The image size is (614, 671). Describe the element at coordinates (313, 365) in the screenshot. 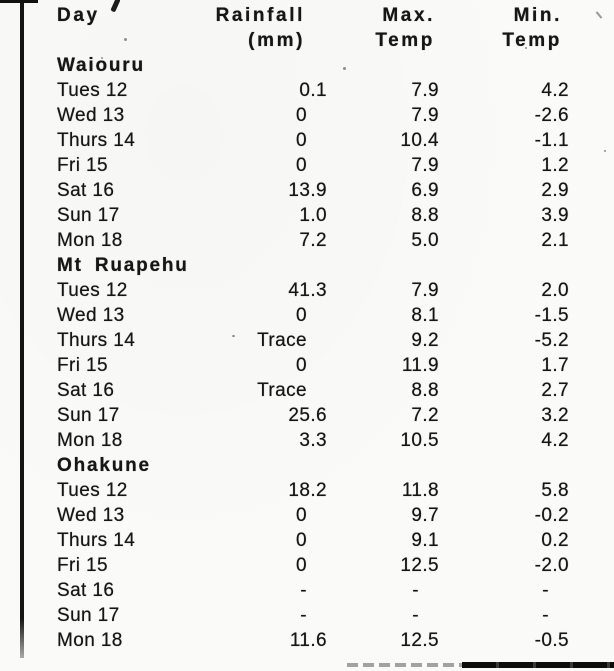

I see `table-row: Fri 15 0 11.9 1.7` at that location.